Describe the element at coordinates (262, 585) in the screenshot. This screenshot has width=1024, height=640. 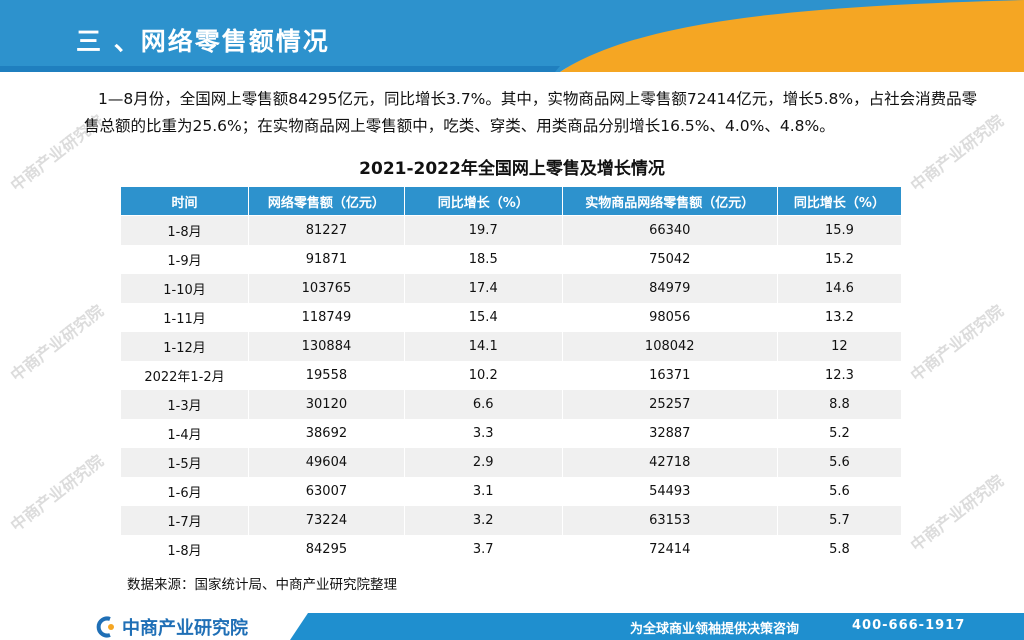
I see `data-source-note: 数据来源：国家统计局、中商产业研究院整理` at that location.